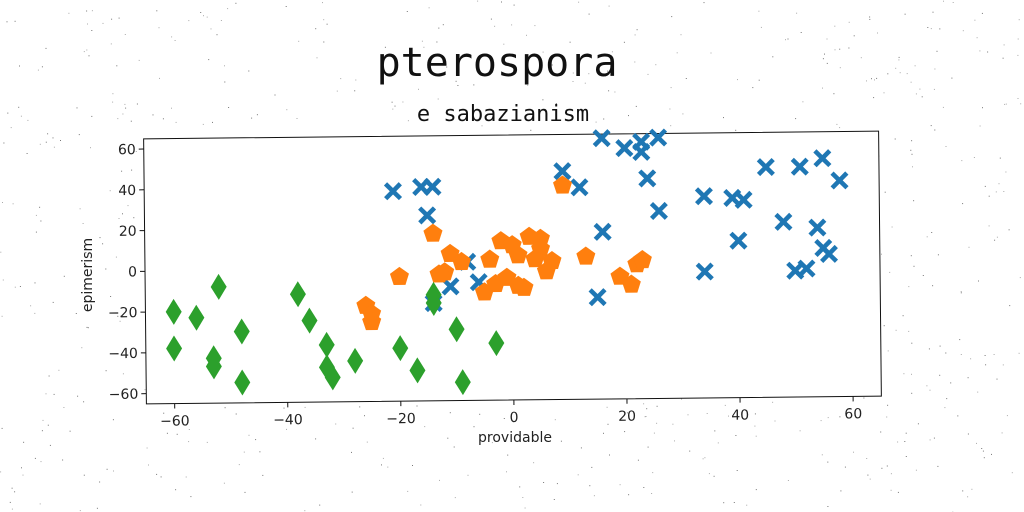 This screenshot has height=512, width=1024. What do you see at coordinates (123, 313) in the screenshot?
I see `y-tick-label: −20` at bounding box center [123, 313].